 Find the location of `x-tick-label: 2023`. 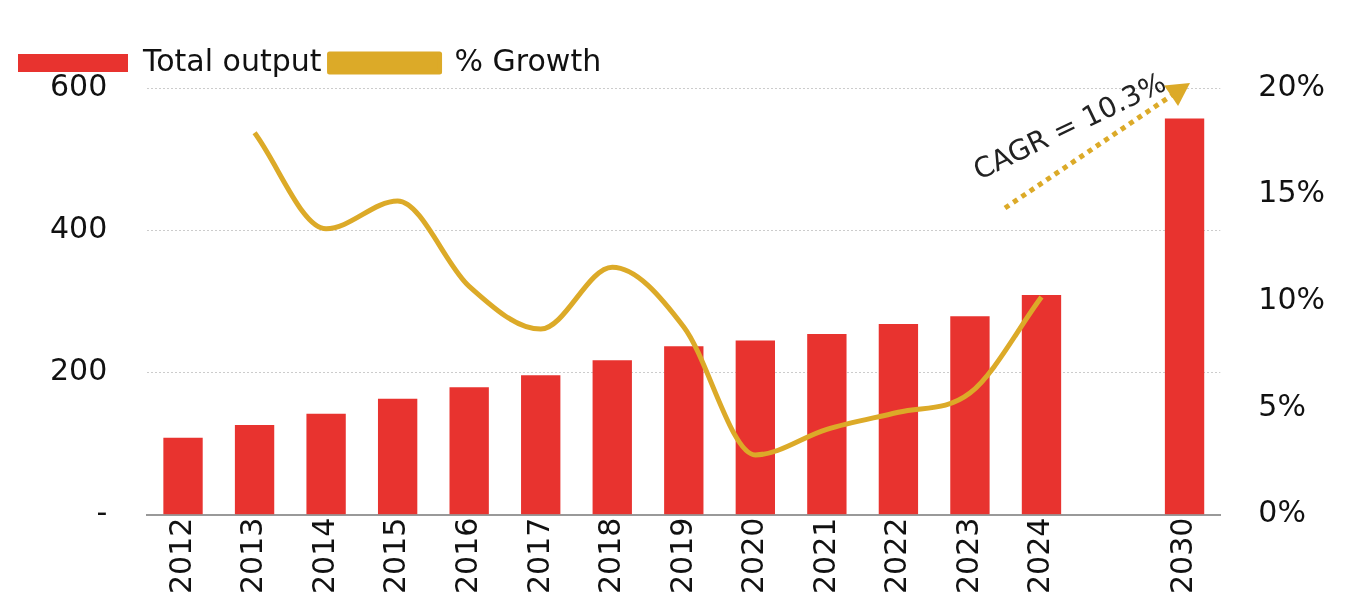

x-tick-label: 2023 is located at coordinates (967, 556).